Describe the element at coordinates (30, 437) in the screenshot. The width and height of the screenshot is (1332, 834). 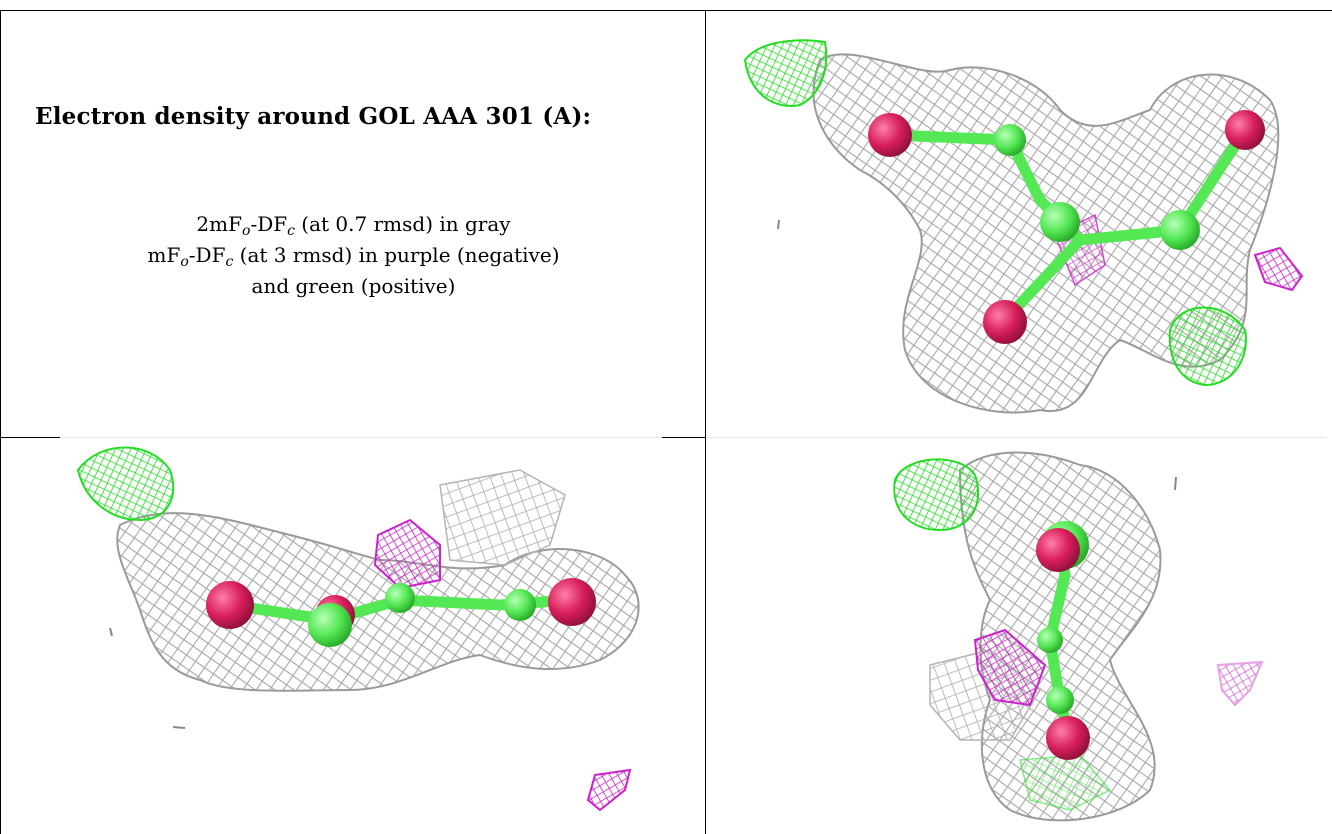
I see `table-row-rule-left` at that location.